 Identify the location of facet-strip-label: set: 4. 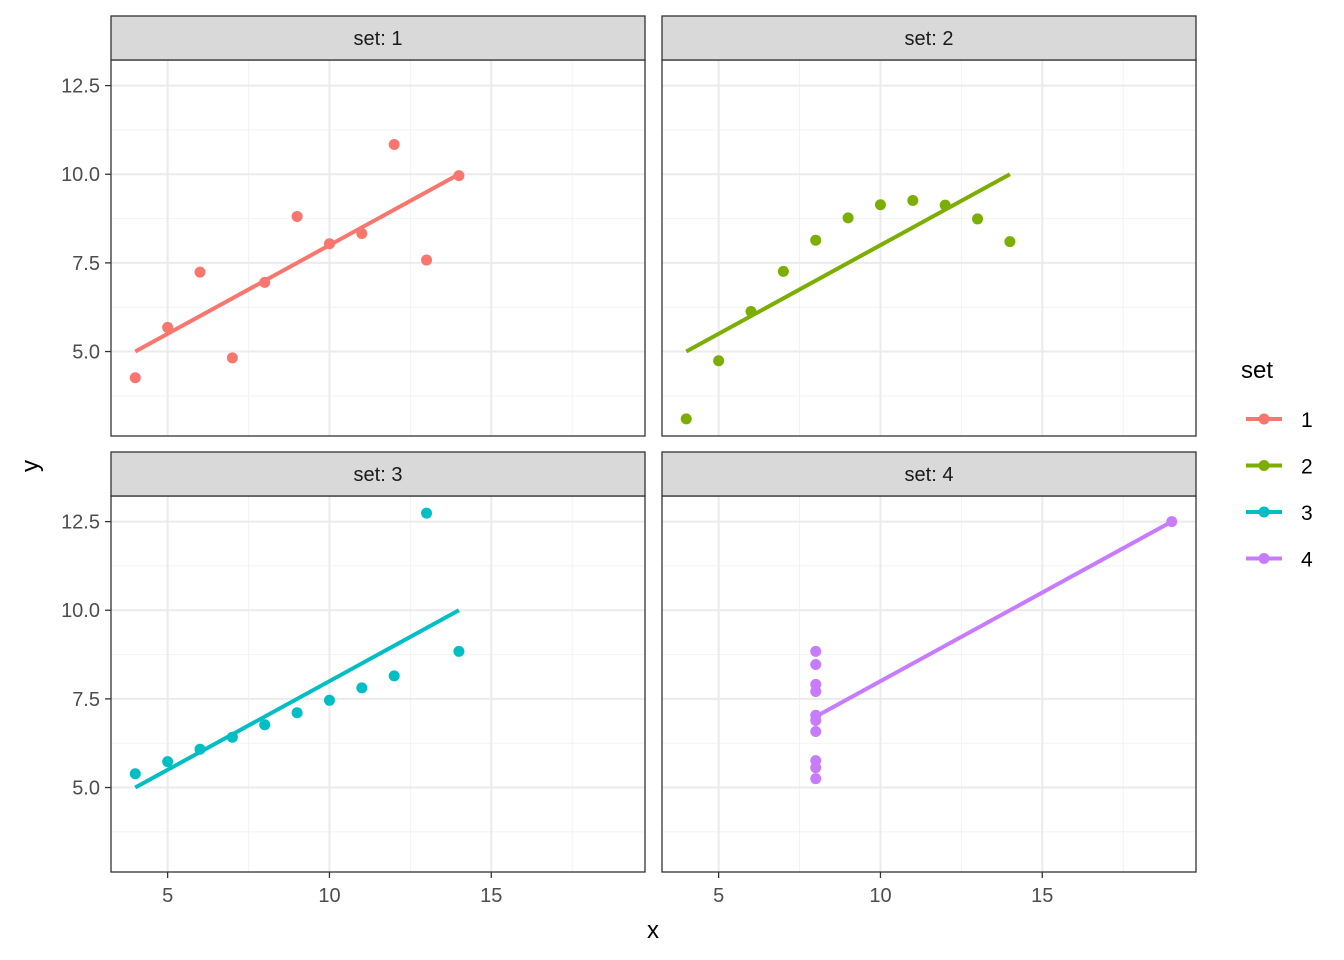
(929, 475).